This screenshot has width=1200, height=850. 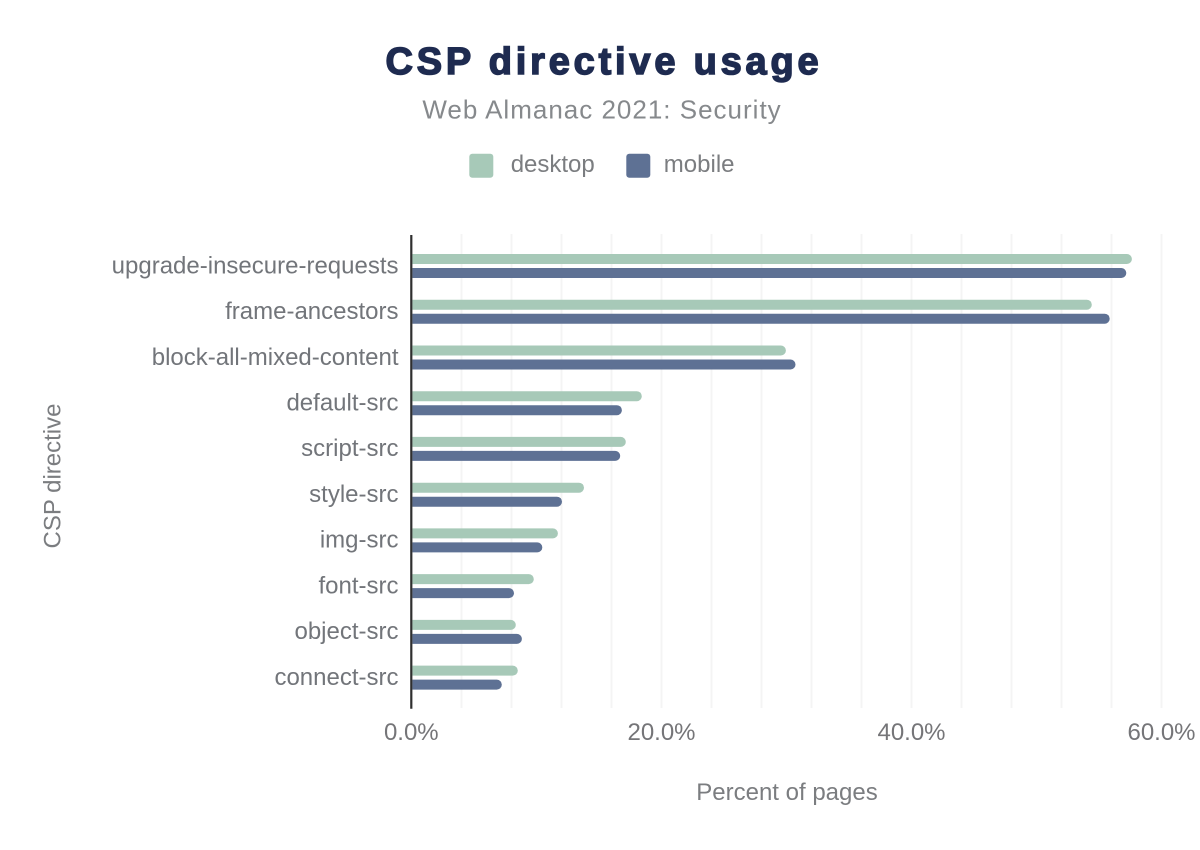 I want to click on svg-text: block-all-mixed-content, so click(x=275, y=357).